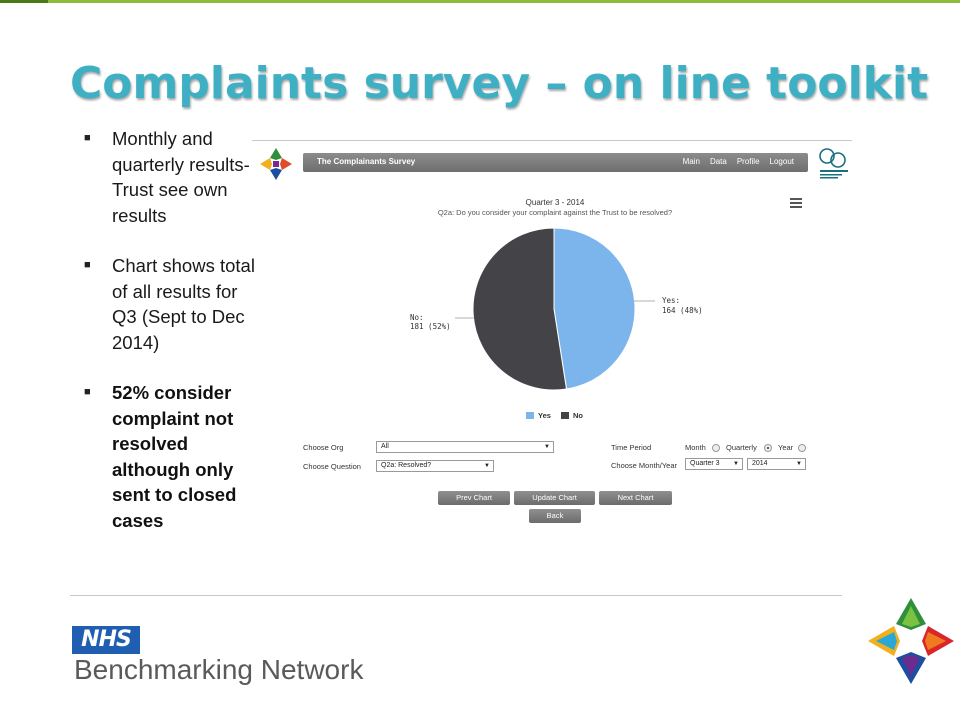 This screenshot has height=720, width=960. What do you see at coordinates (833, 163) in the screenshot?
I see `patients-association-logo-icon` at bounding box center [833, 163].